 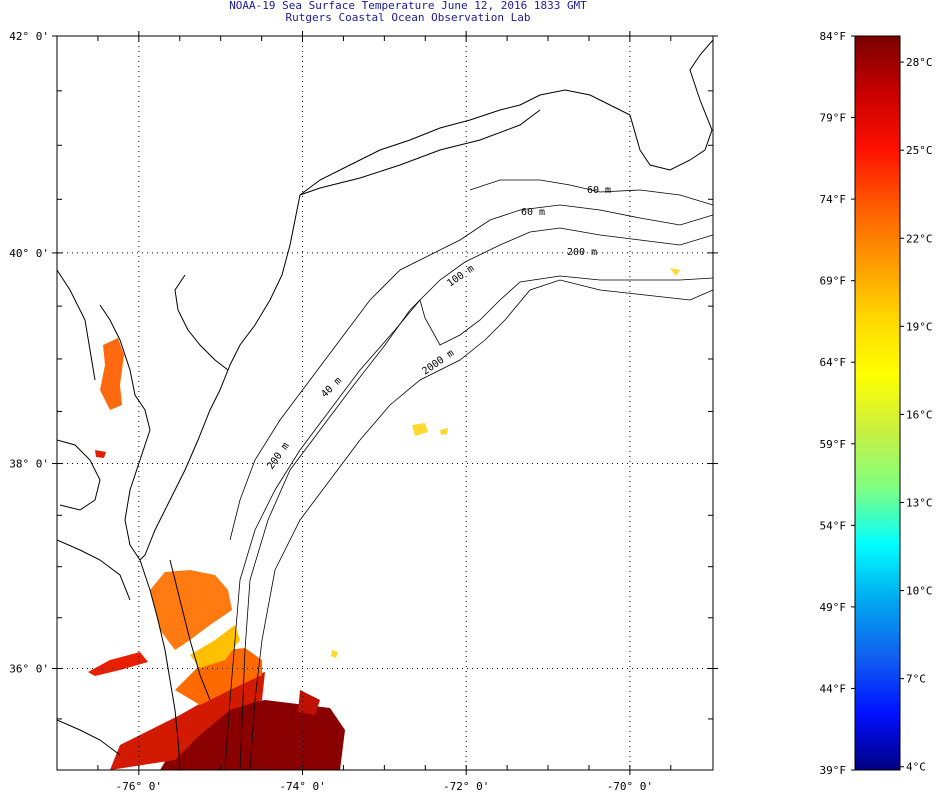 What do you see at coordinates (833, 362) in the screenshot?
I see `colorbar-f-label: 64°F` at bounding box center [833, 362].